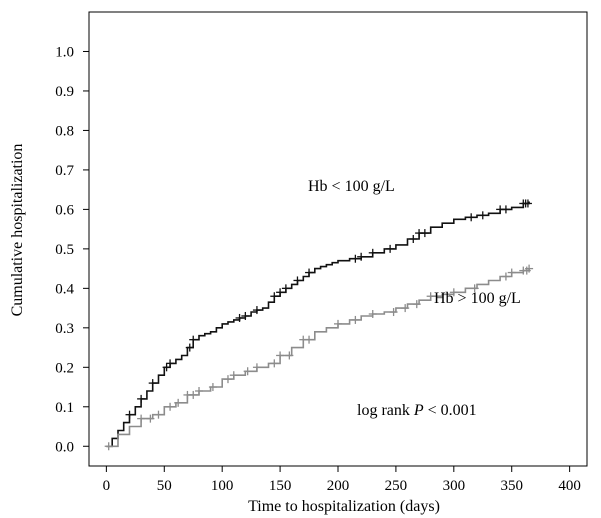 This screenshot has width=601, height=518. I want to click on x-axis-title: Time to hospitalization (days), so click(344, 506).